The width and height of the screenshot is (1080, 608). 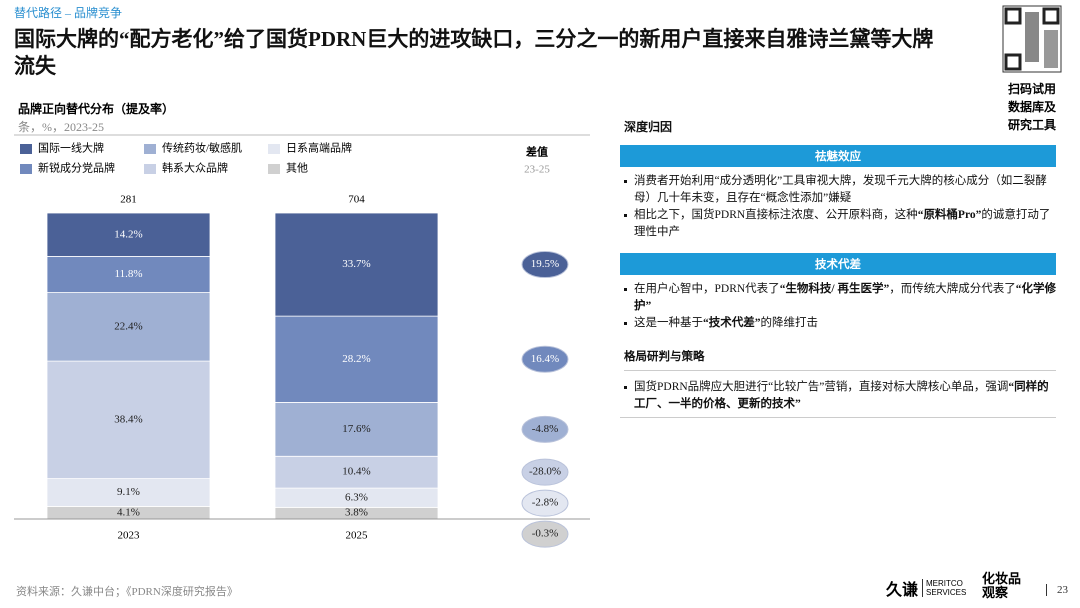 I want to click on data-label: 17.6%, so click(x=356, y=429).